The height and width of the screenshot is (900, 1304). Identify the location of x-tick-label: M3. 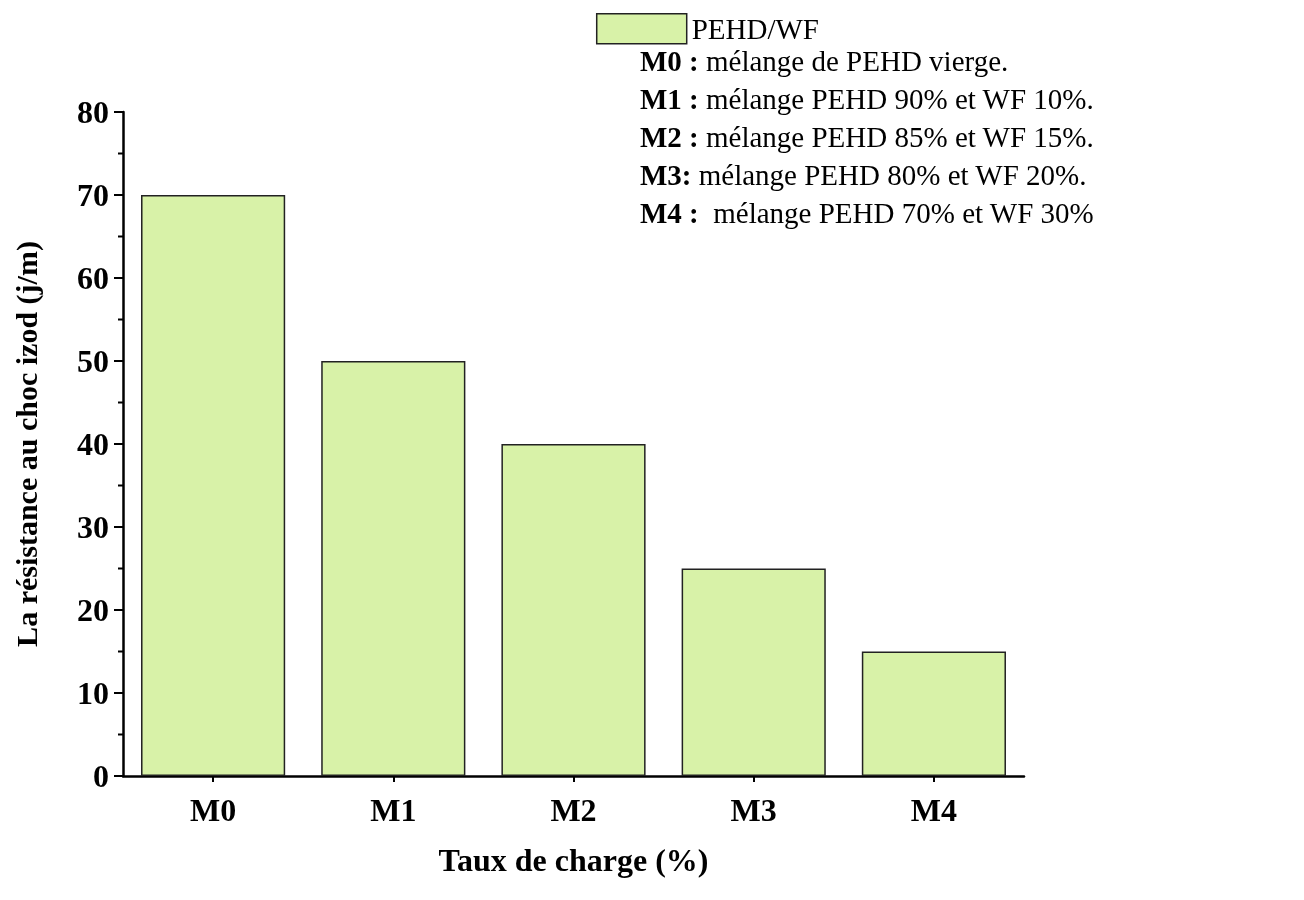
(753, 810).